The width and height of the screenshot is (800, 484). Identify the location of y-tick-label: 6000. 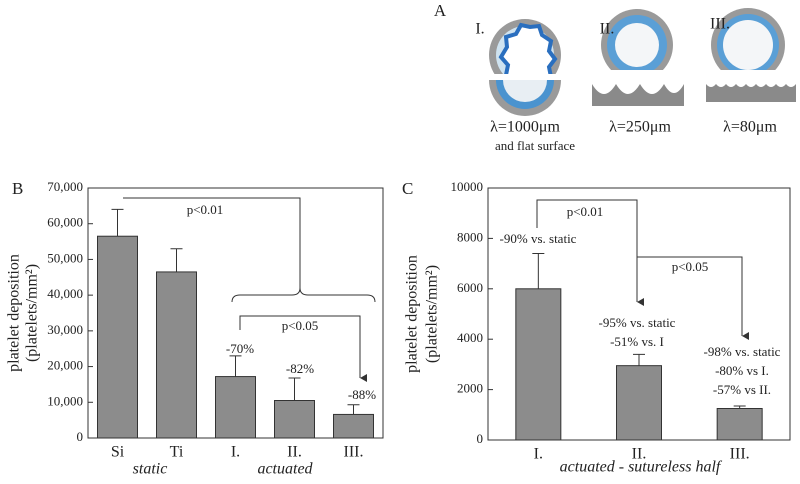
(470, 287).